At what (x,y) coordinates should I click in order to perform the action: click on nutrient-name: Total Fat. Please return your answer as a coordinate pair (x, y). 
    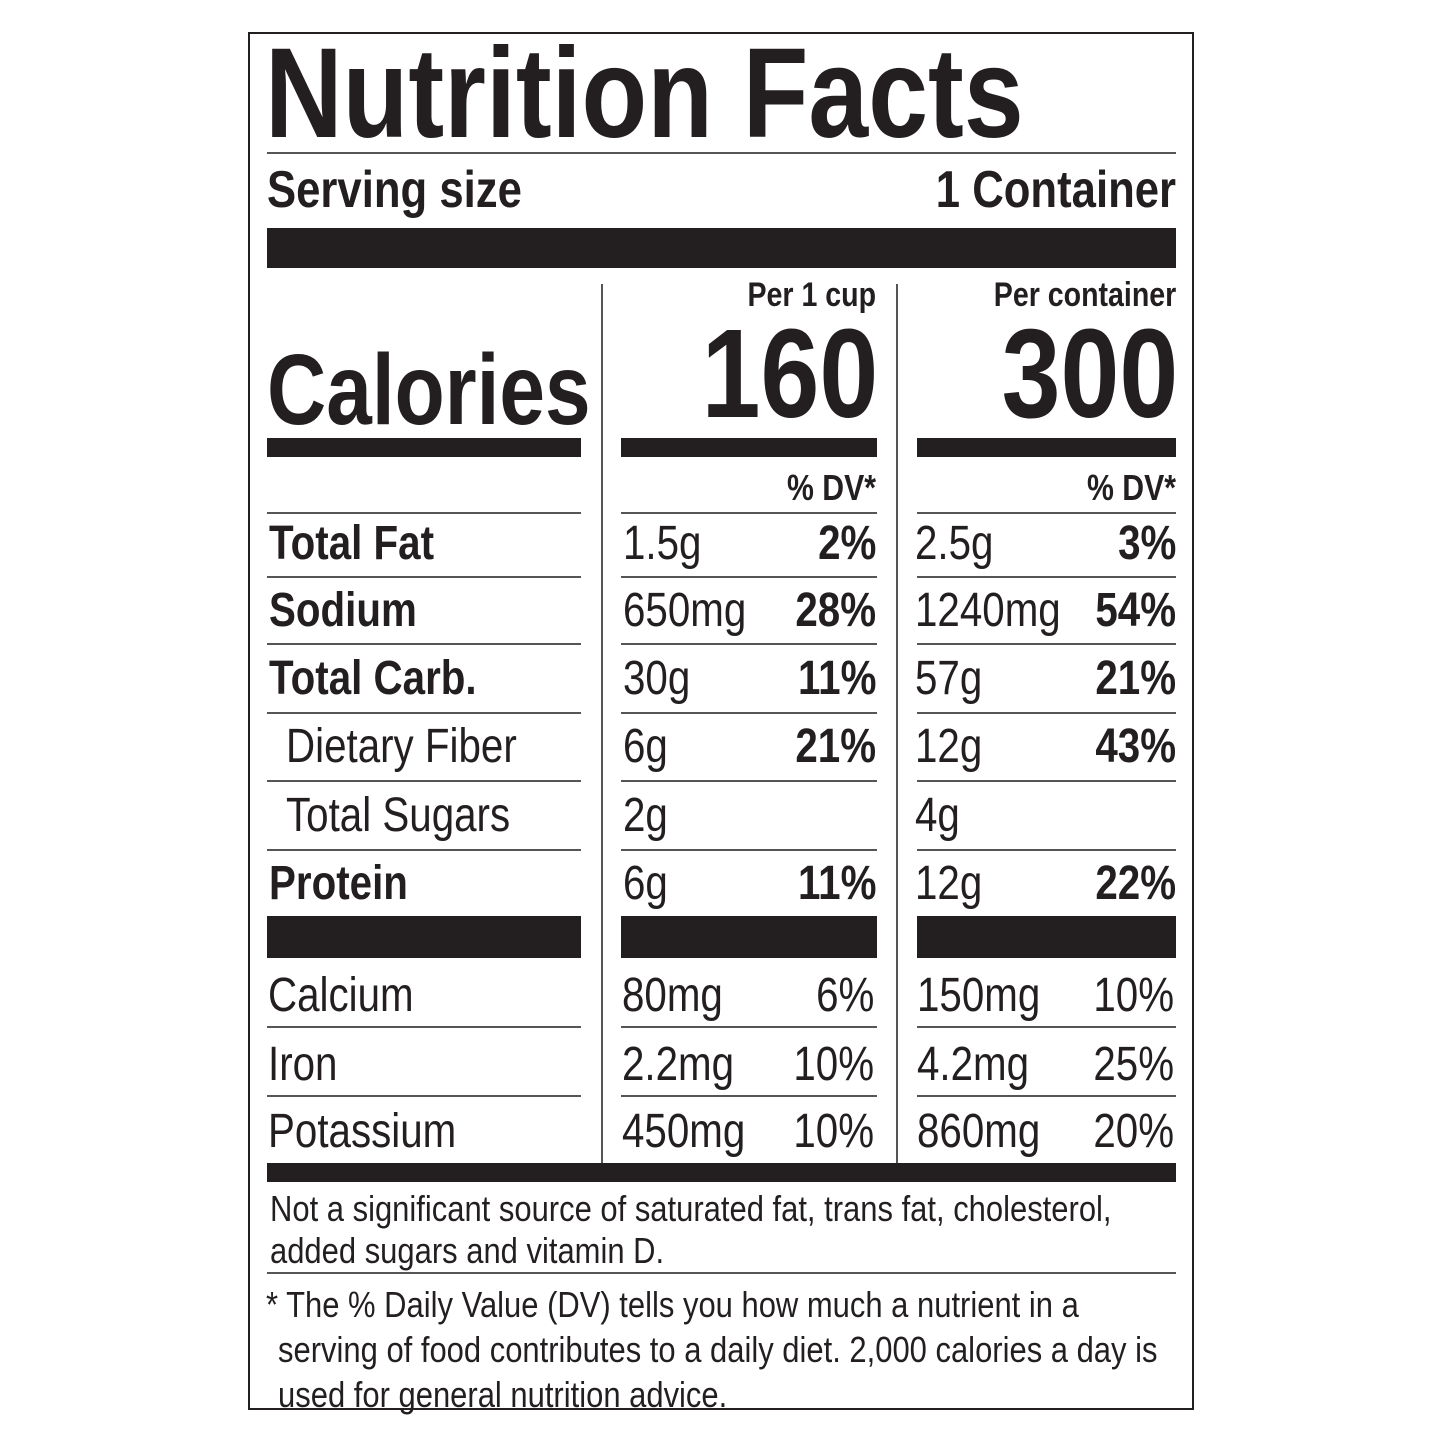
    Looking at the image, I should click on (352, 543).